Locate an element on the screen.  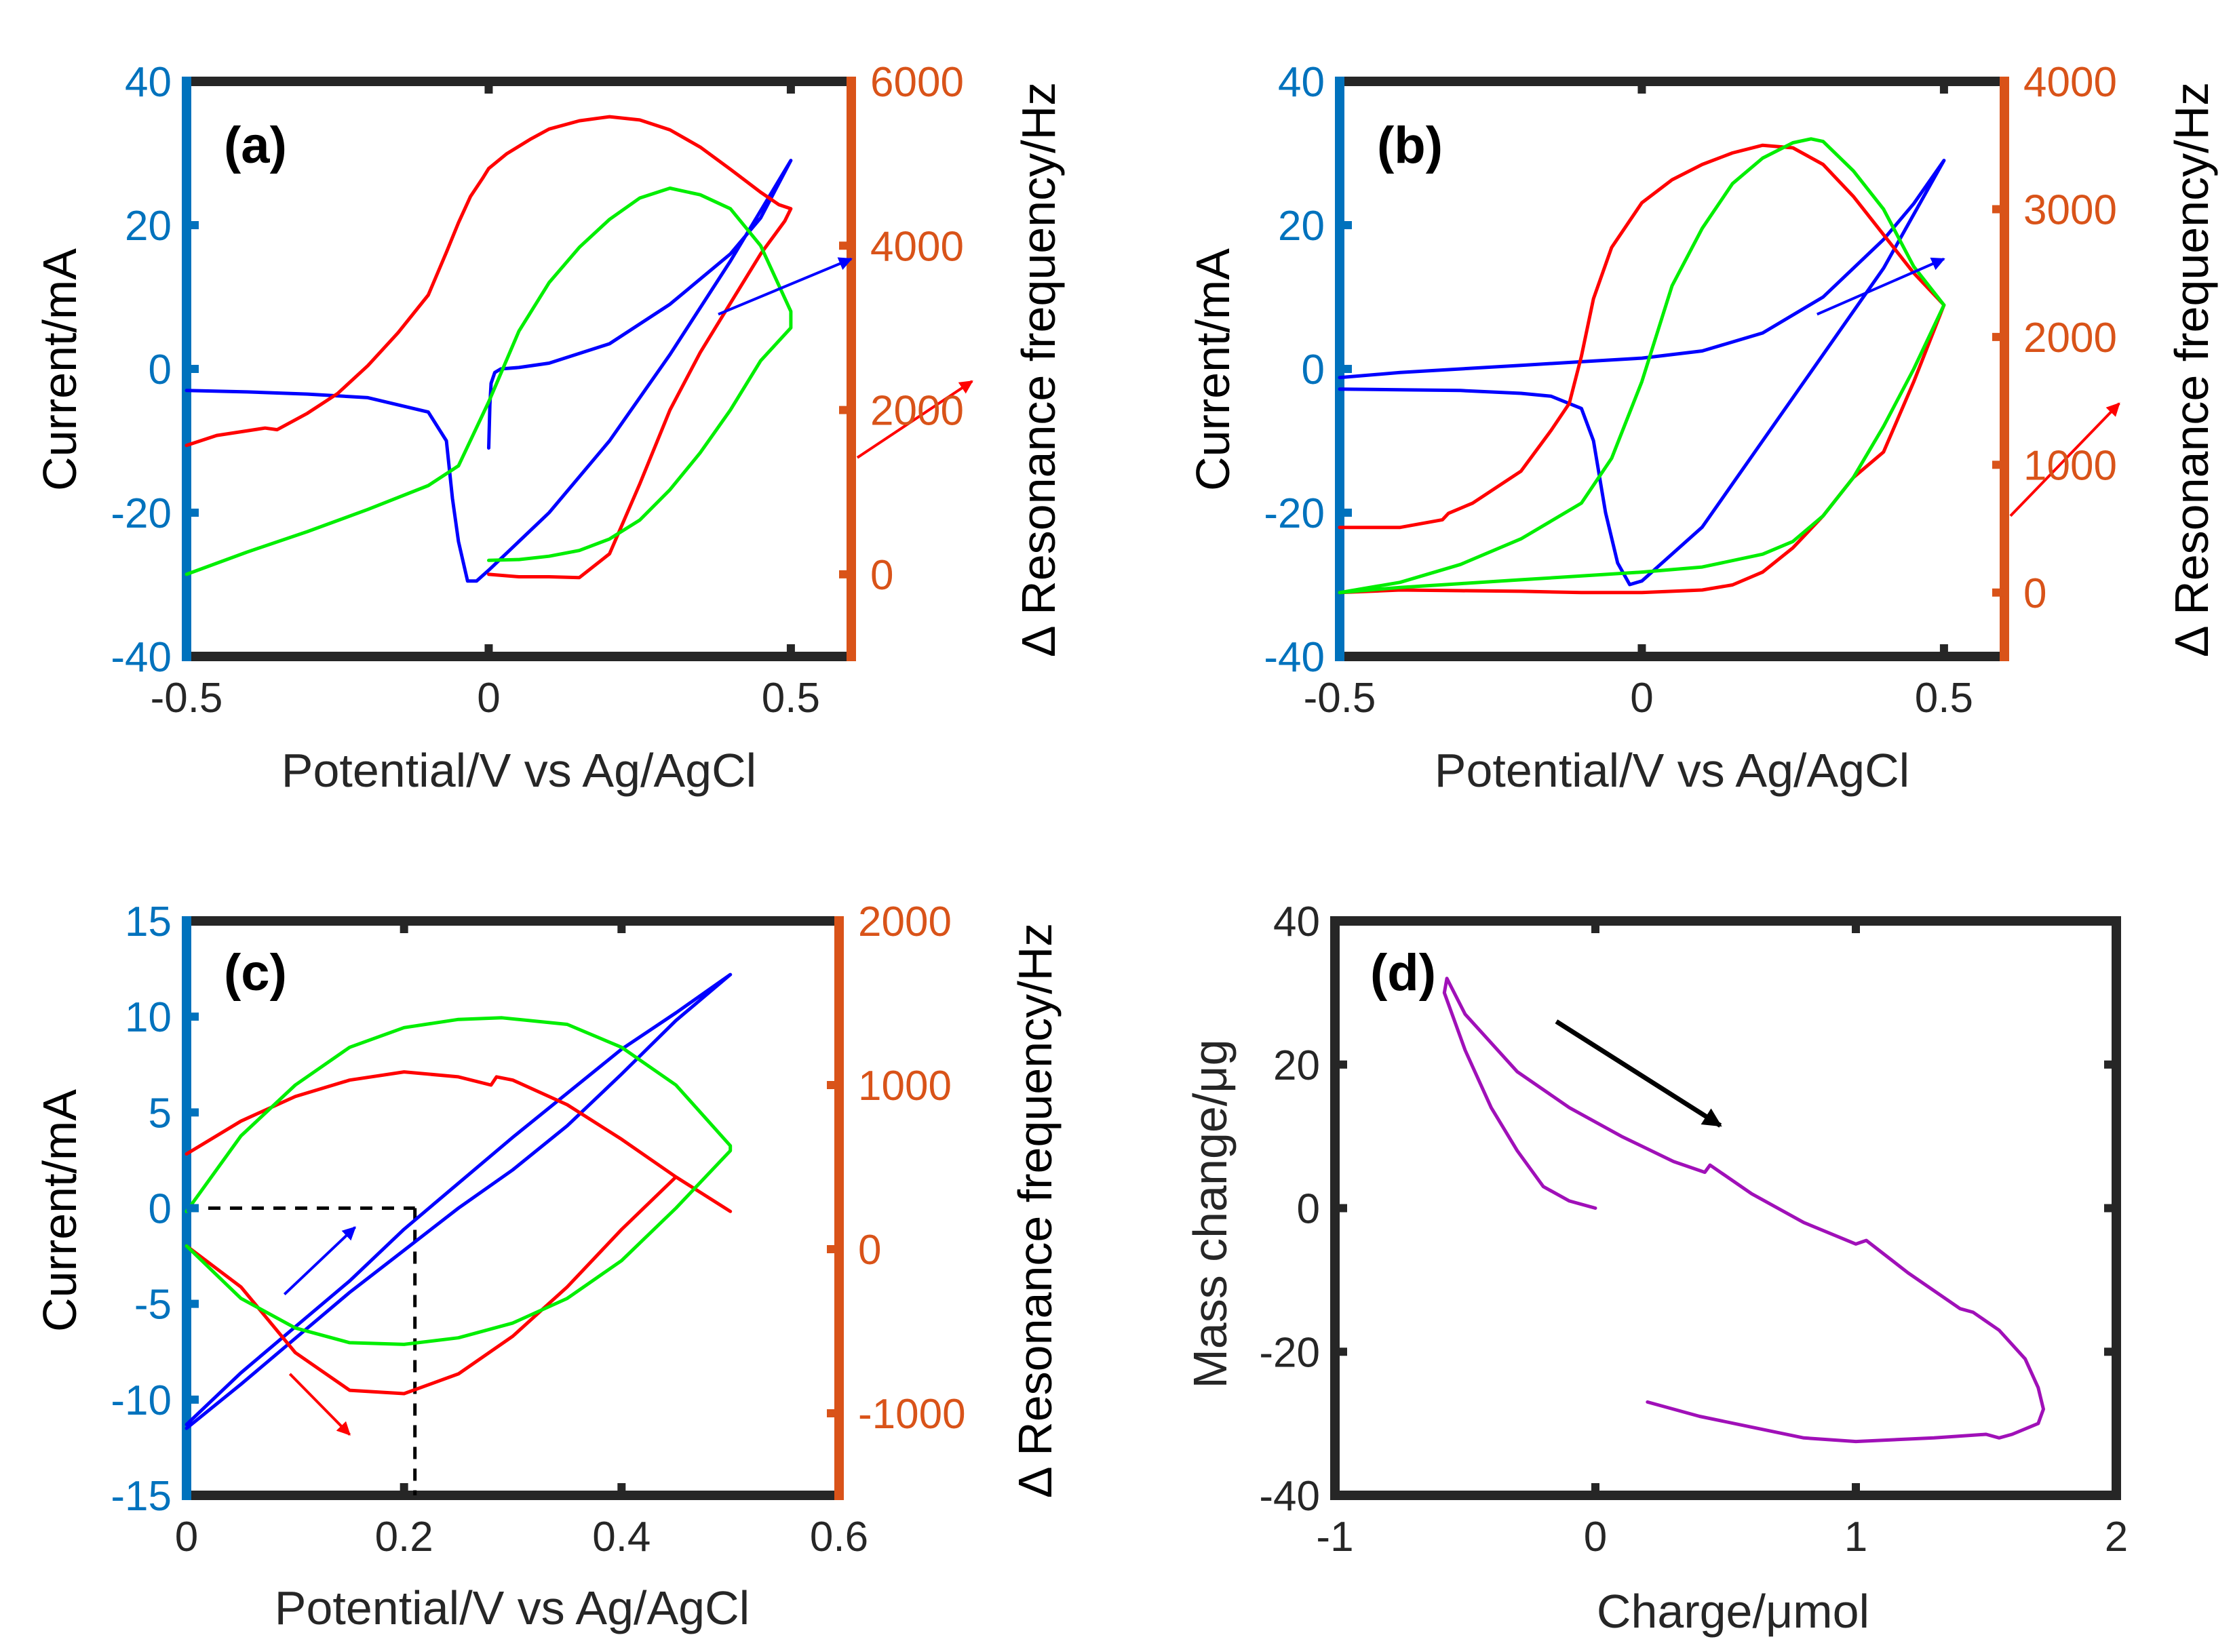
x-tick-label-a: -0.5 is located at coordinates (187, 698).